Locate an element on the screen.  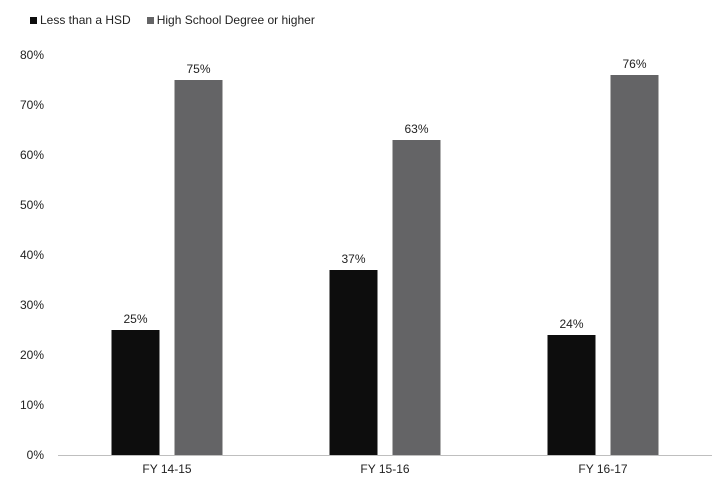
legend-item-less-than-hsd: Less than a HSD is located at coordinates (80, 20).